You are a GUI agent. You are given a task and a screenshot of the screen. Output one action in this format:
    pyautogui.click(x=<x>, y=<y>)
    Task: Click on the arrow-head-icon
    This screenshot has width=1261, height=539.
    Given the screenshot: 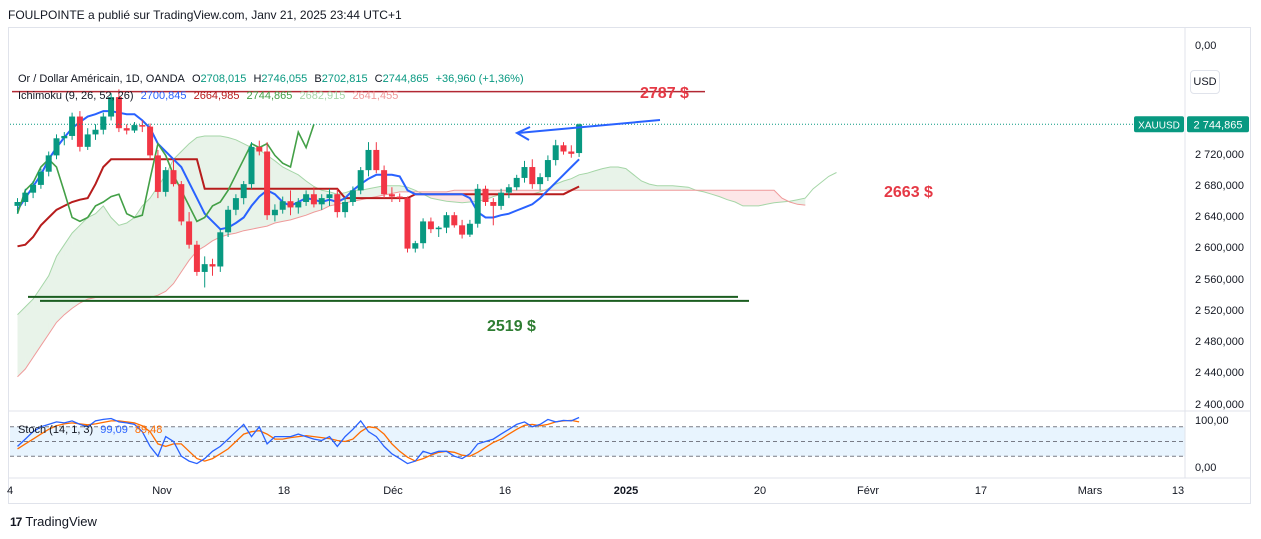 What is the action you would take?
    pyautogui.click(x=522, y=133)
    